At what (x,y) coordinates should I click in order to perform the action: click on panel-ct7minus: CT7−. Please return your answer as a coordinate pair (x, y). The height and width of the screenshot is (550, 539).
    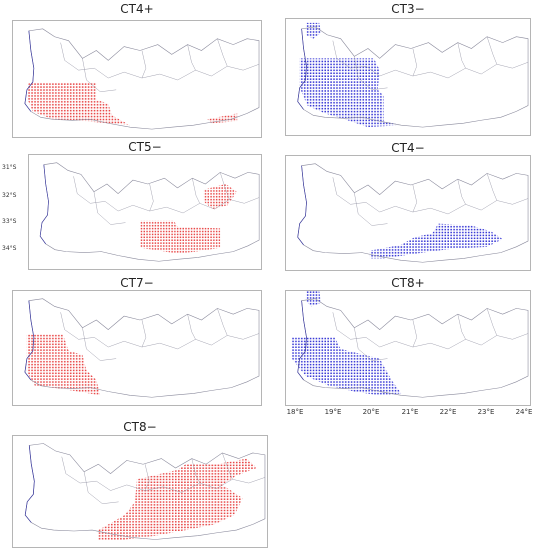
    Looking at the image, I should click on (137, 341).